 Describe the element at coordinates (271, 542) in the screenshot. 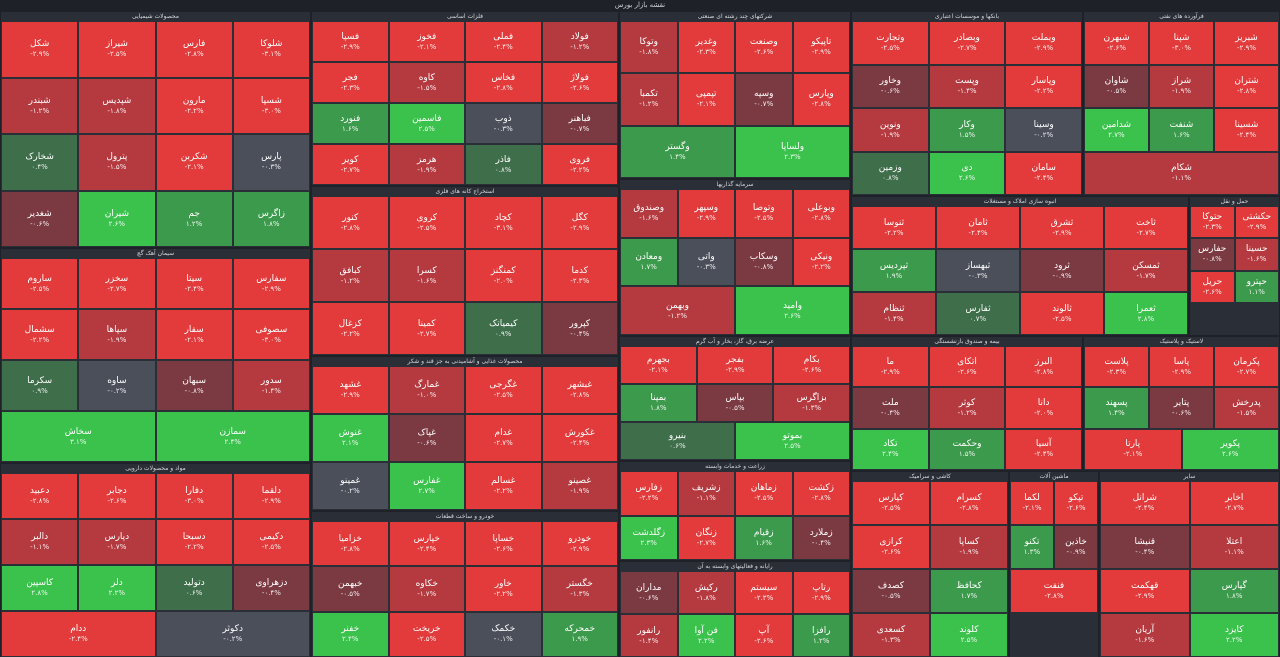

I see `stock-tile: دکیمی -۲.۵%` at that location.